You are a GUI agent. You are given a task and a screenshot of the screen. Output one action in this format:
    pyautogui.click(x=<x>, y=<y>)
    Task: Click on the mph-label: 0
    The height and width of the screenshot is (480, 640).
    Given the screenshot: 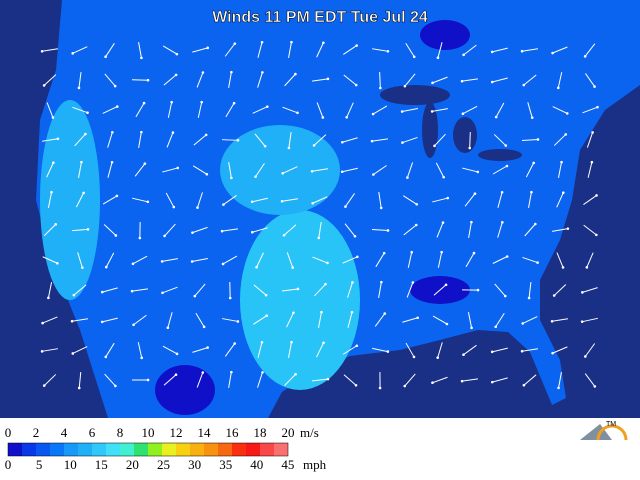 What is the action you would take?
    pyautogui.click(x=8, y=464)
    